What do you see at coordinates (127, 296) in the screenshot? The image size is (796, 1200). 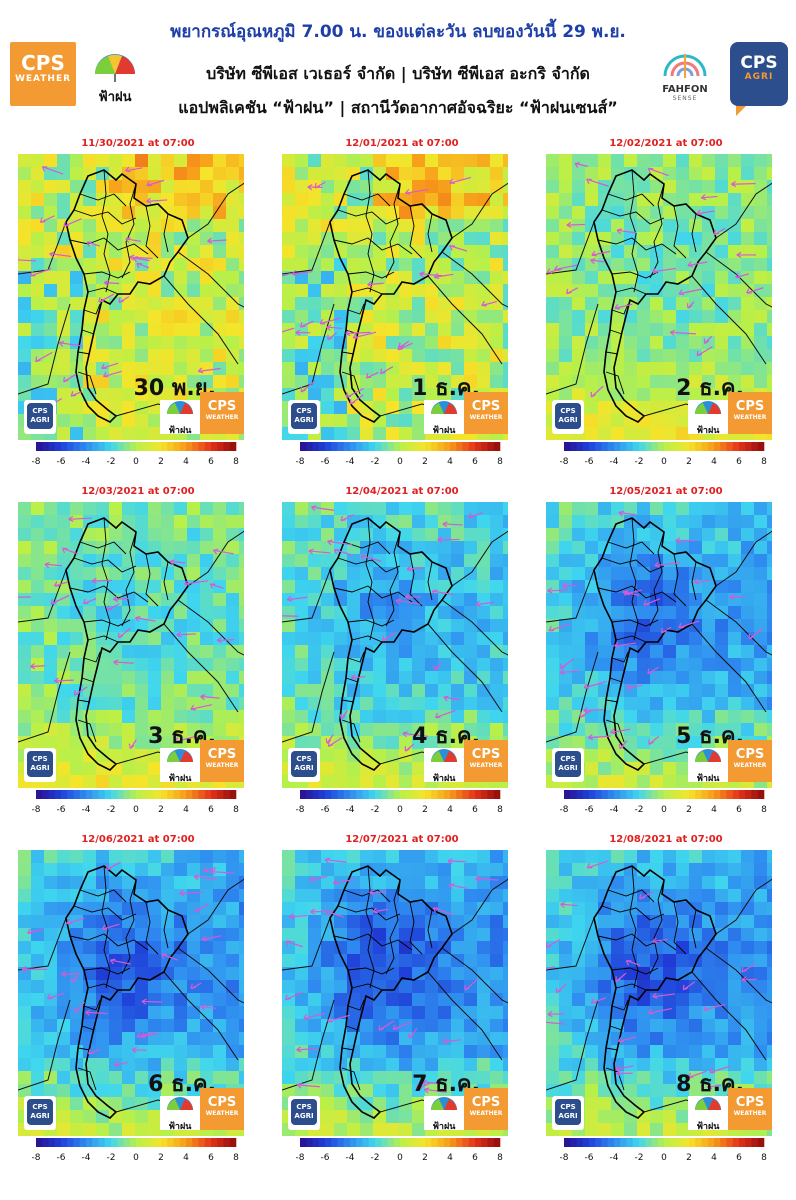 I see `thailand-outline` at bounding box center [127, 296].